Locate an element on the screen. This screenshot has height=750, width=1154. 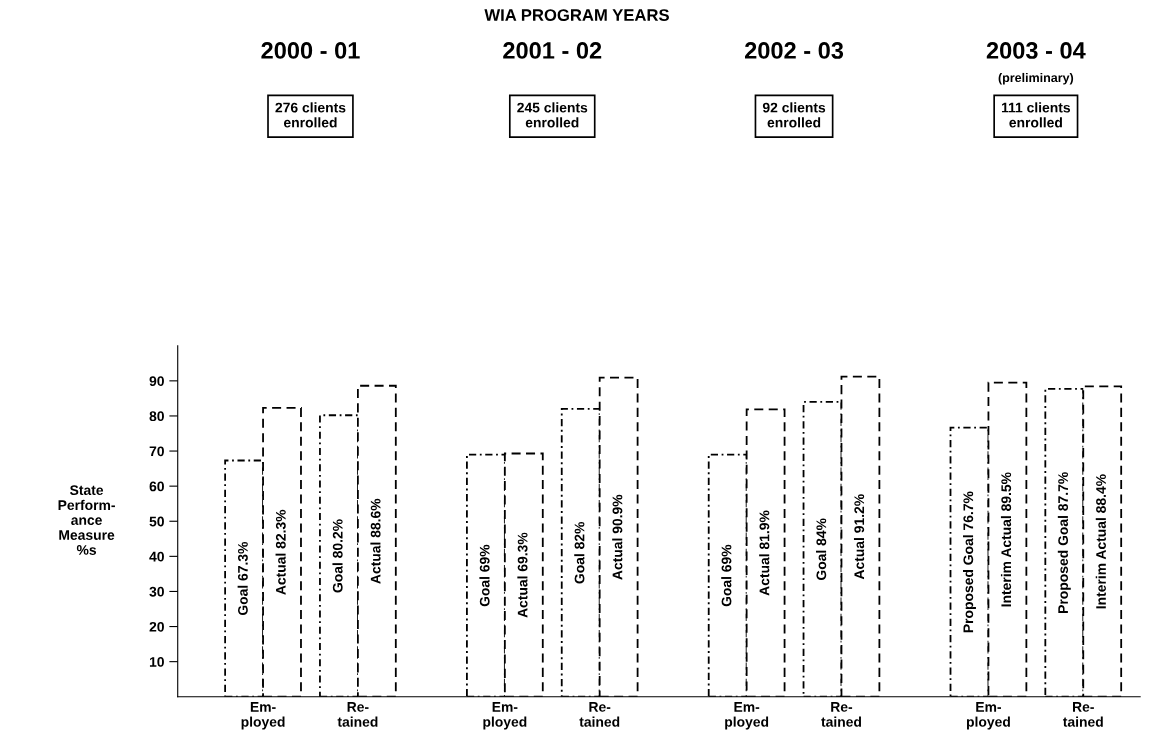
chart-title: WIA PROGRAM YEARS is located at coordinates (576, 15).